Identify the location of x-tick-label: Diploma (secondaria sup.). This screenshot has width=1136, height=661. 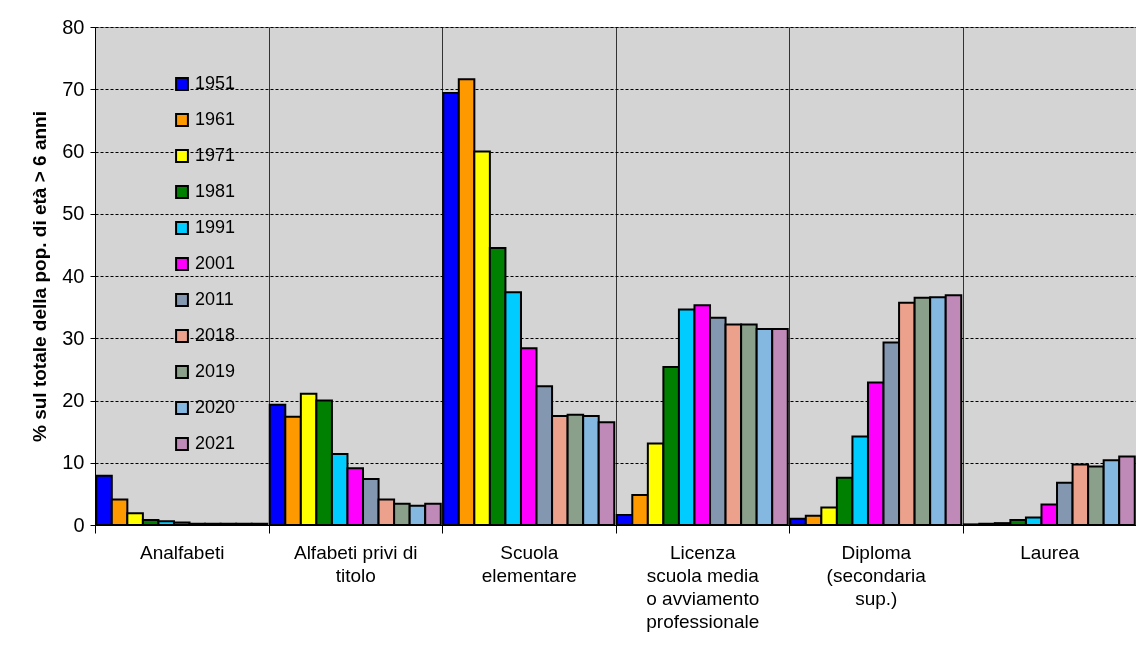
(876, 575).